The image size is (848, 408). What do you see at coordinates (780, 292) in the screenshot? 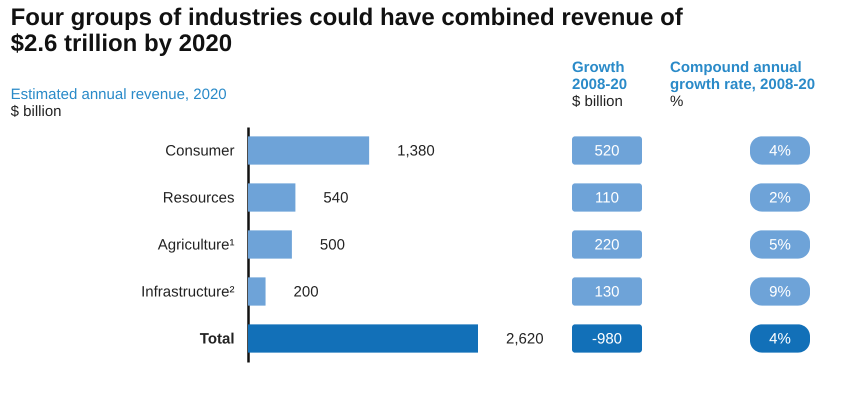
I see `data-label: 9%` at bounding box center [780, 292].